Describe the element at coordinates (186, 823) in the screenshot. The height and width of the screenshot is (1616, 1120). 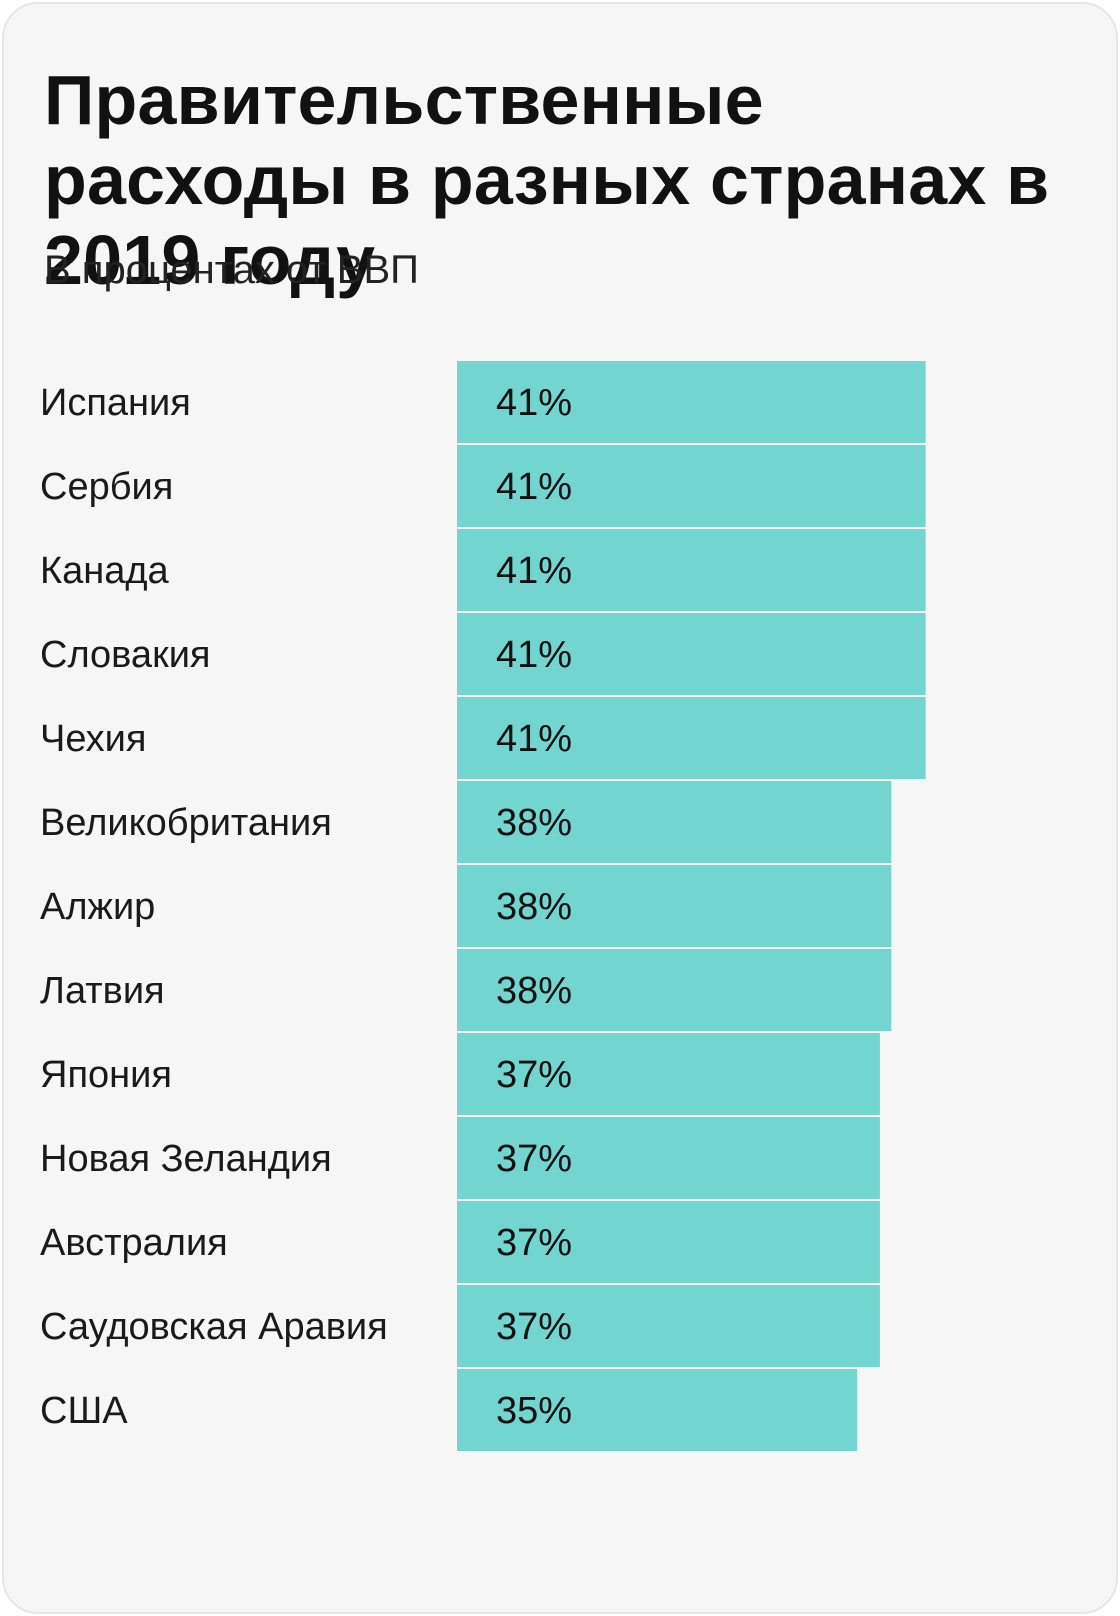
I see `category-label: Великобритания` at that location.